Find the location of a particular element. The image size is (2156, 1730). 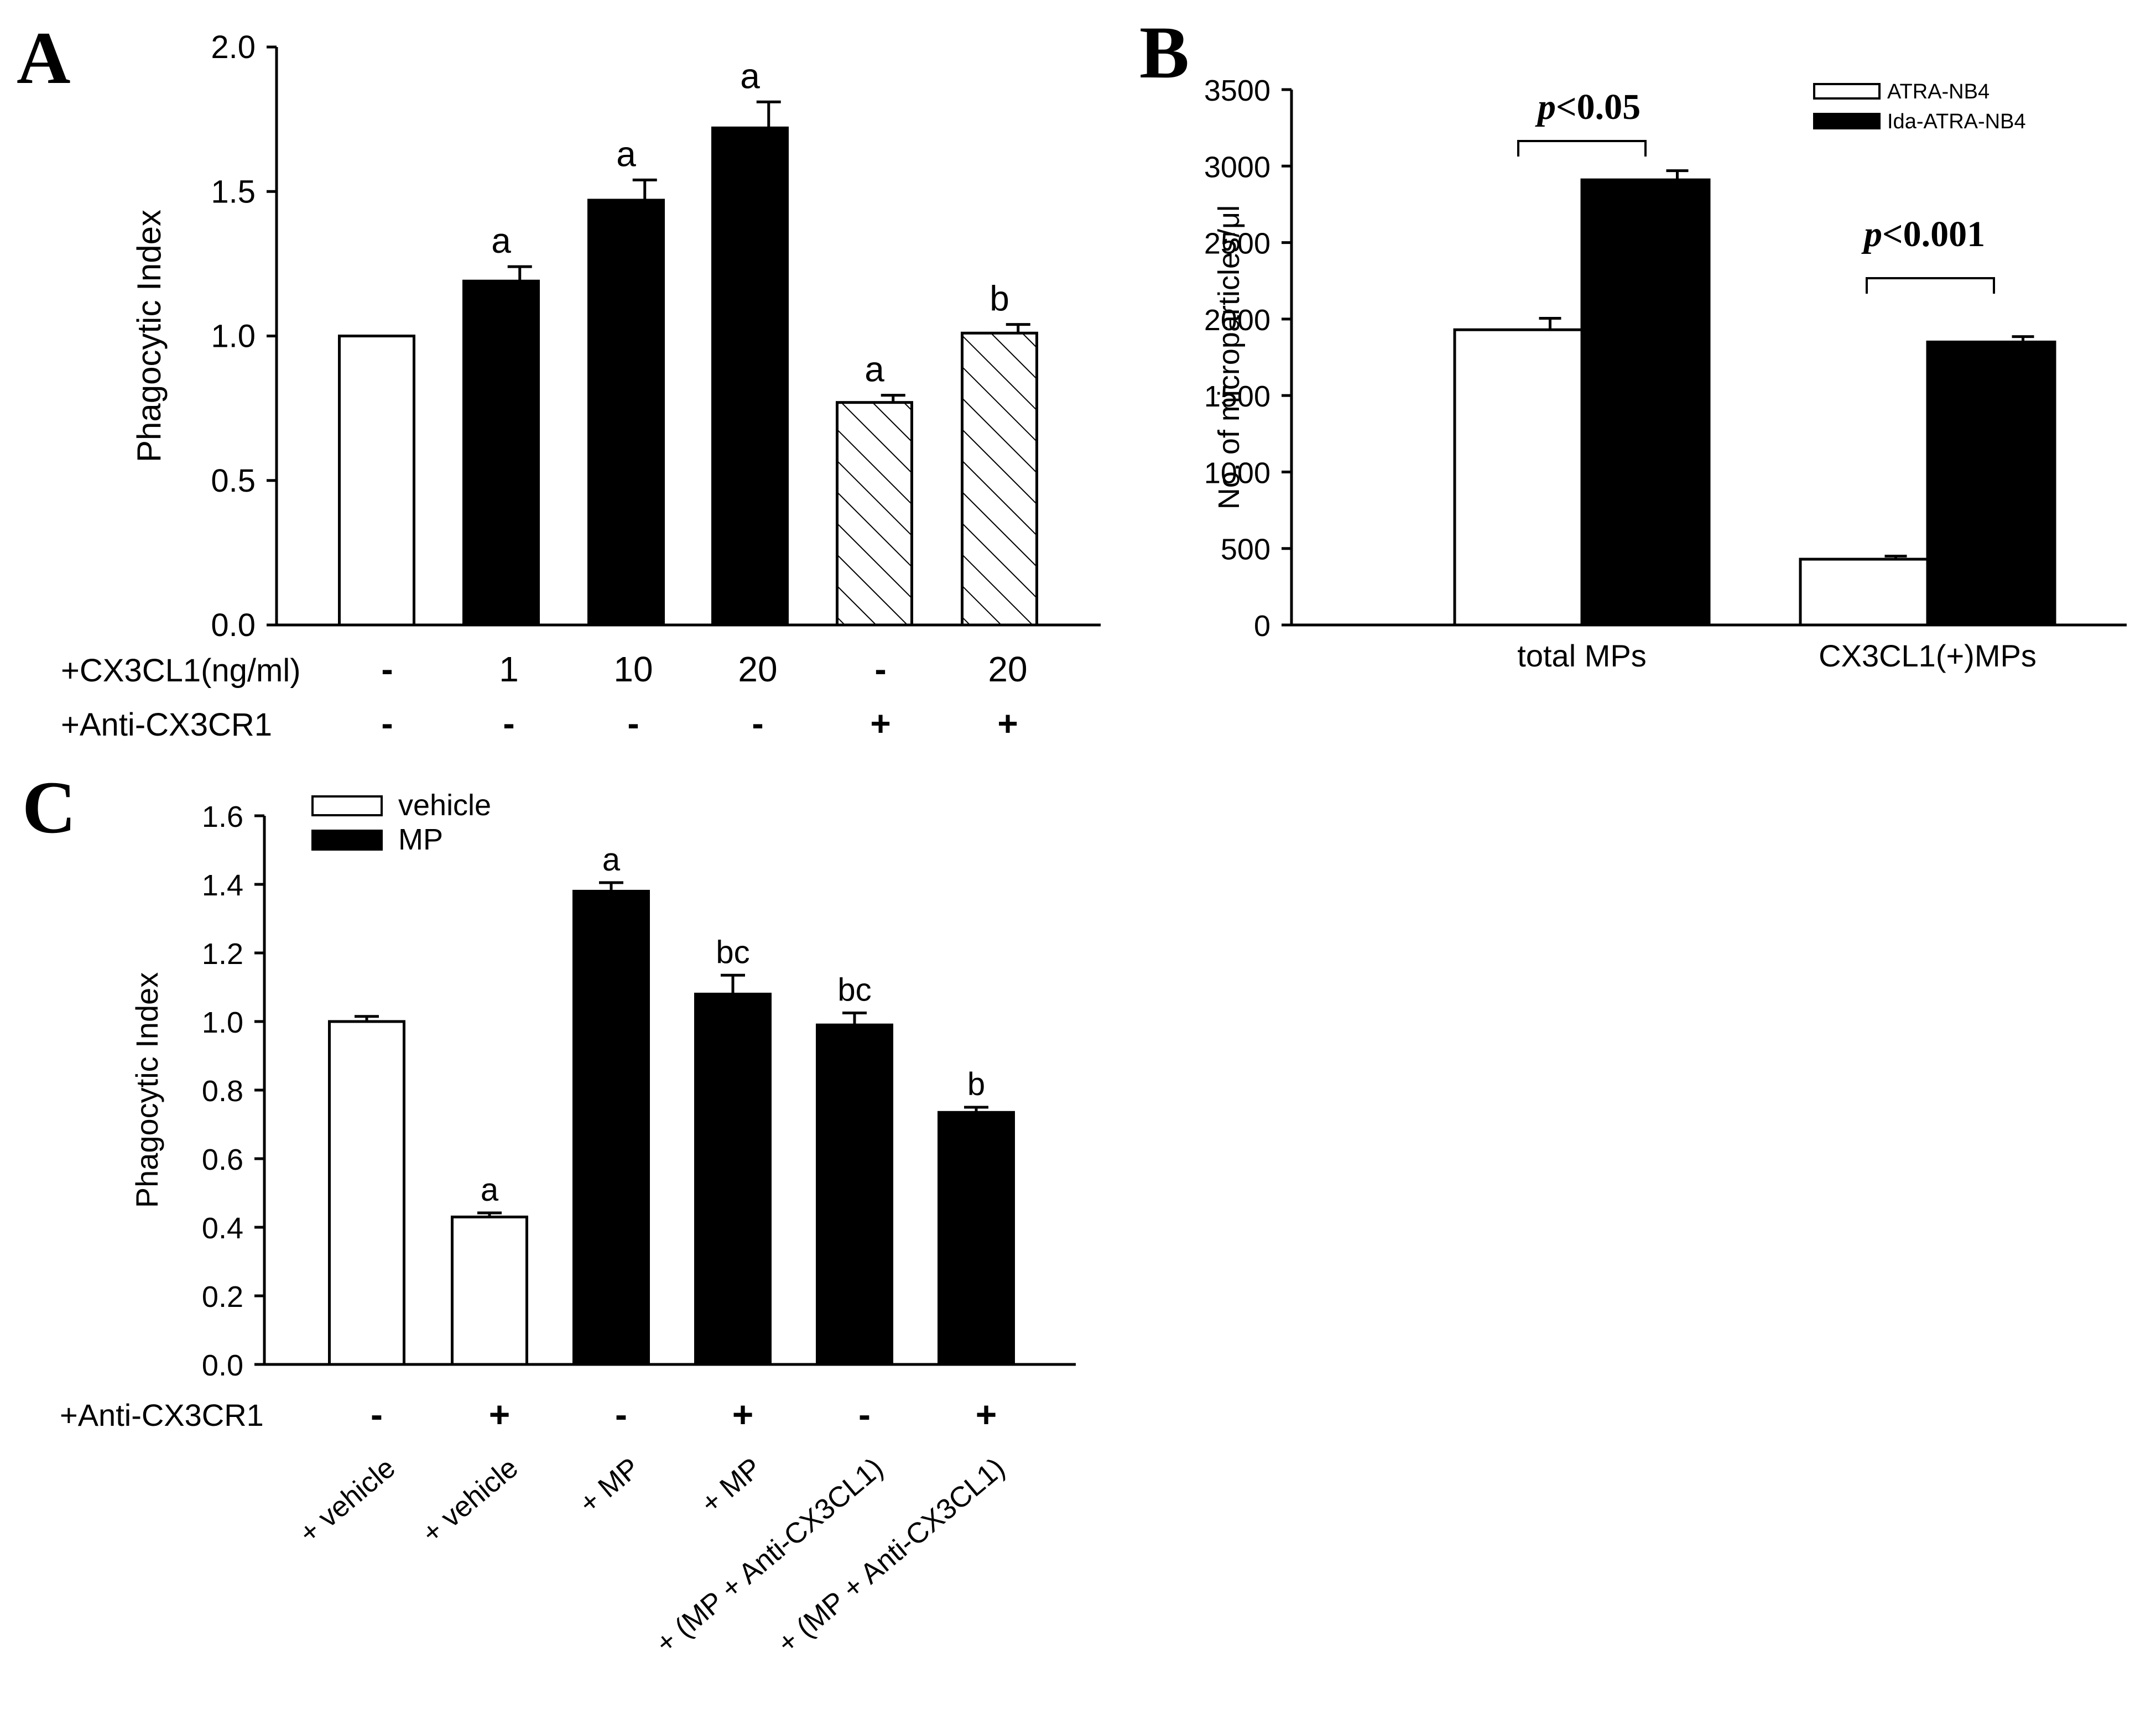

y-tick-label: 1.4 is located at coordinates (223, 886).